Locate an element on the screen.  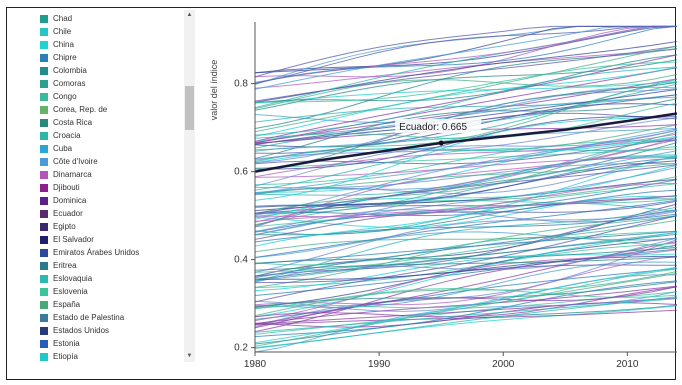
legend-item: Chad is located at coordinates (56, 18).